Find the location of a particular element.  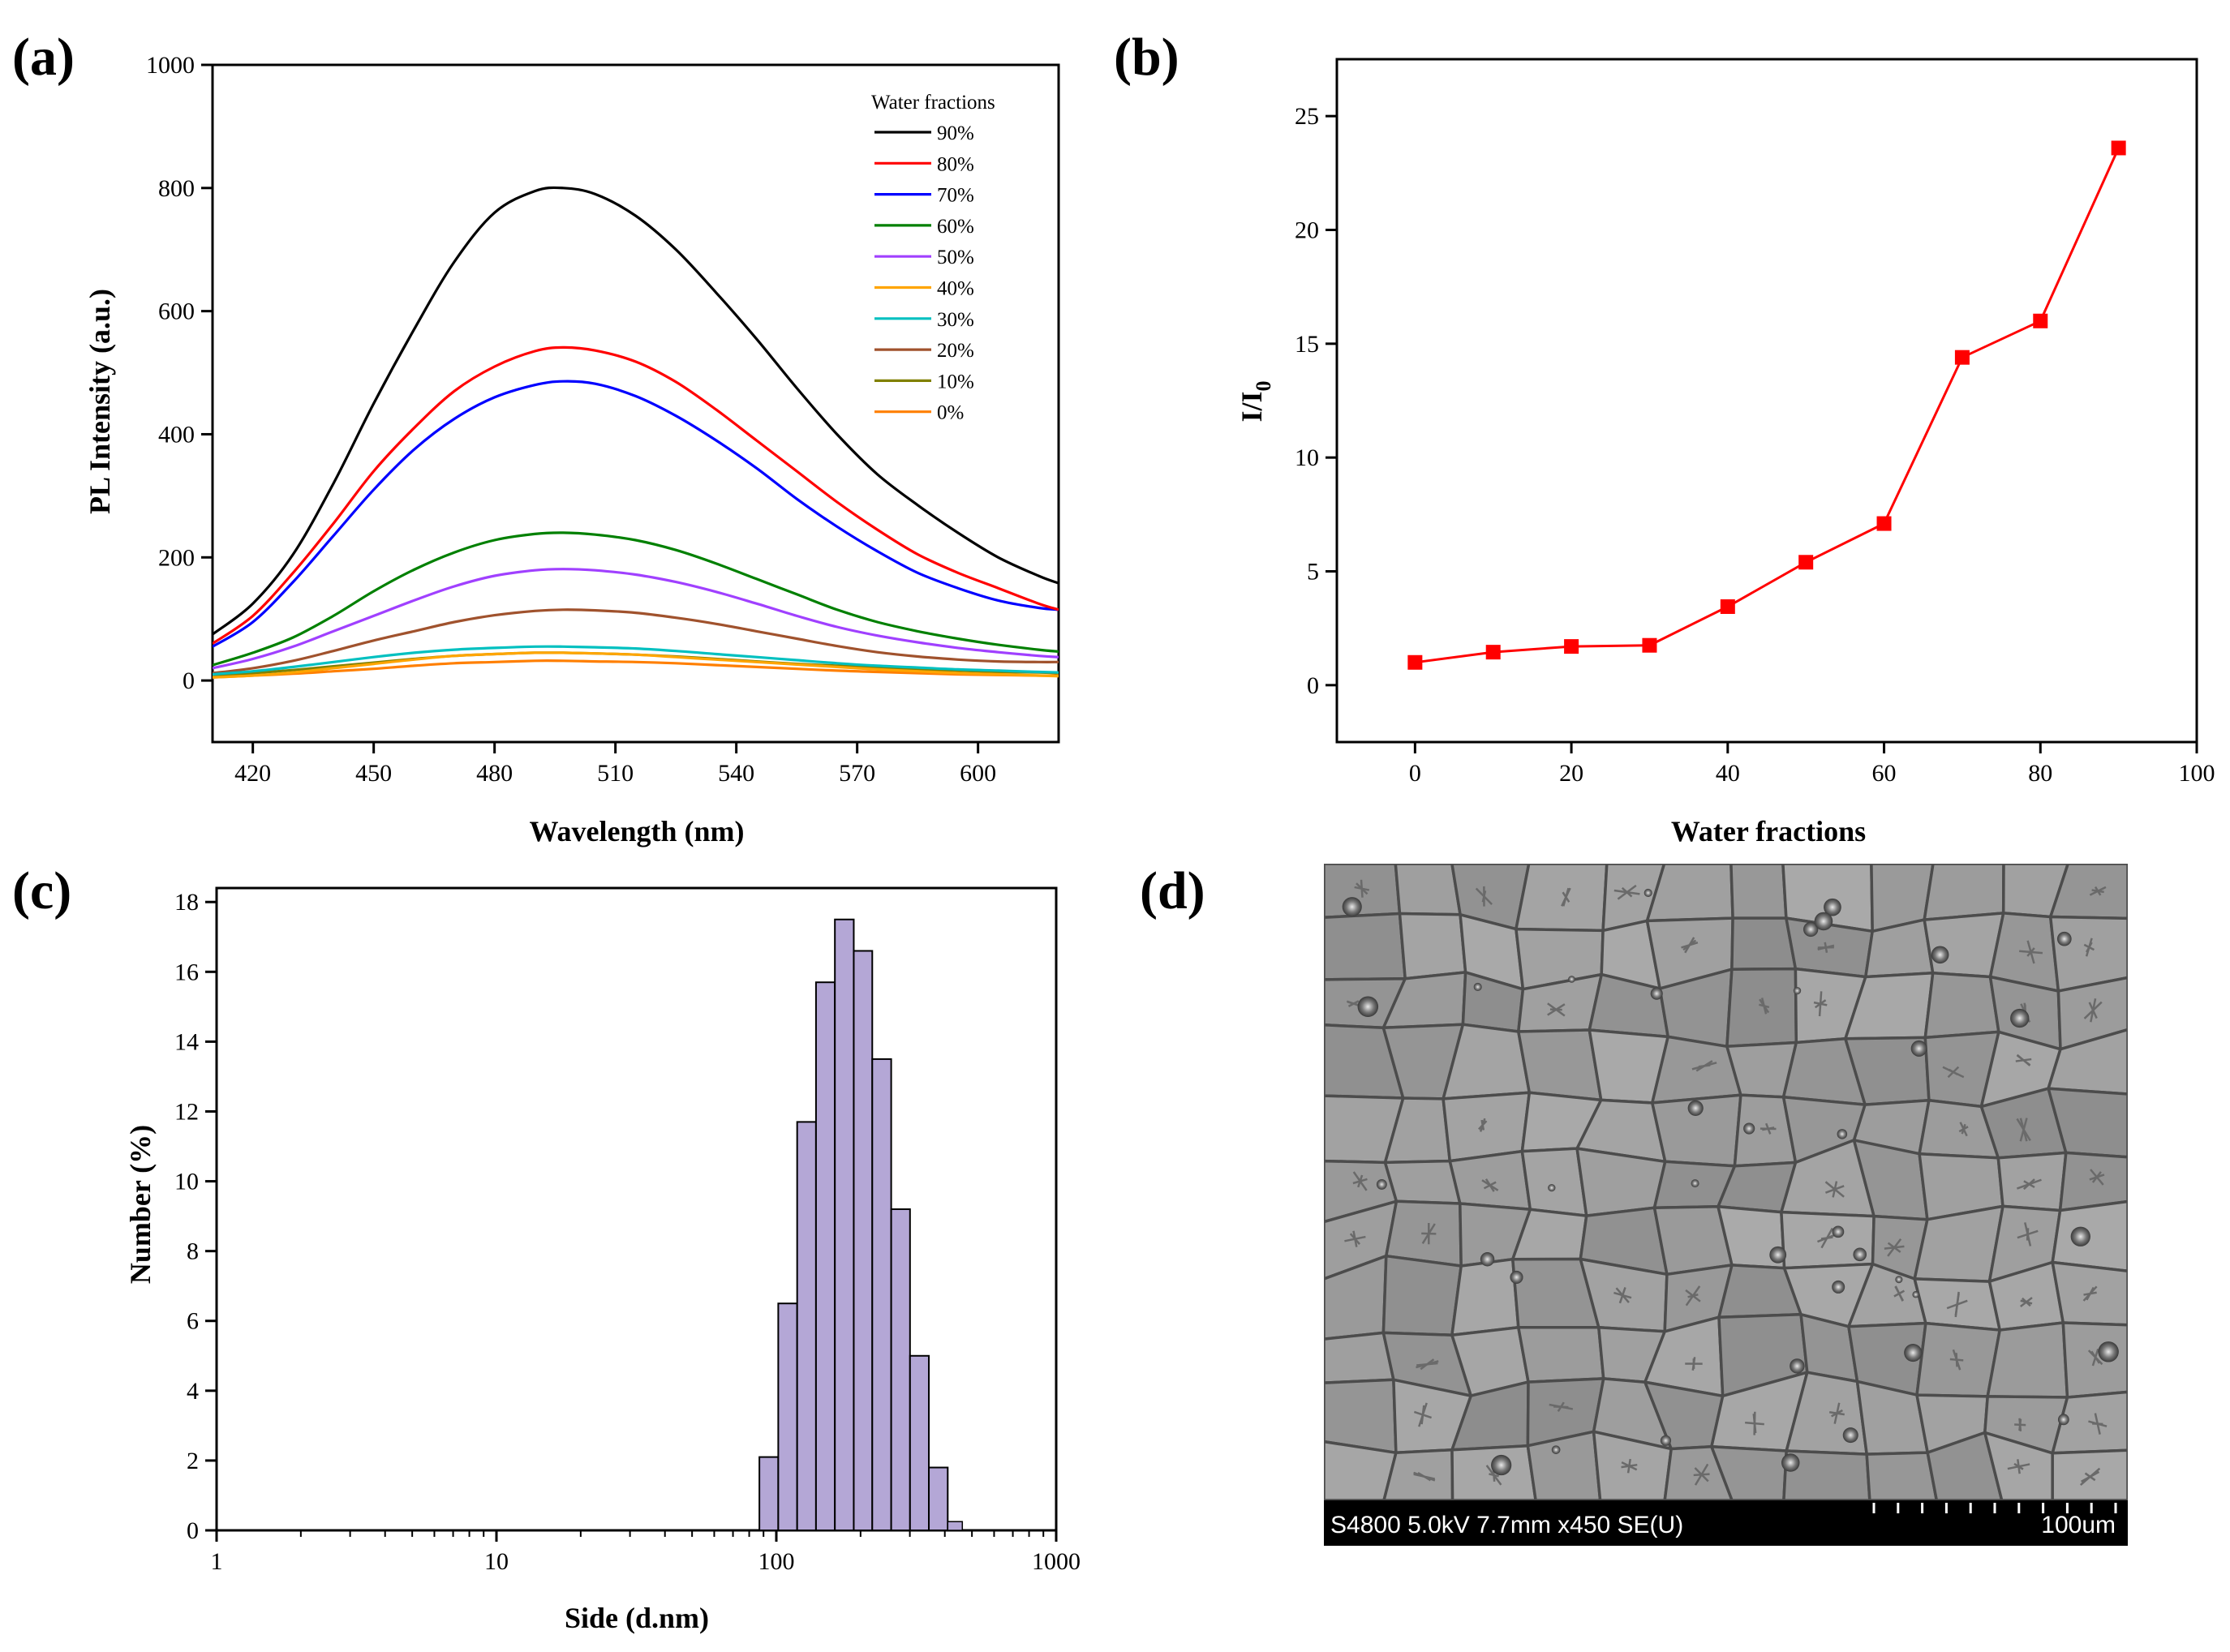

x-tick-label: 600 is located at coordinates (978, 773).